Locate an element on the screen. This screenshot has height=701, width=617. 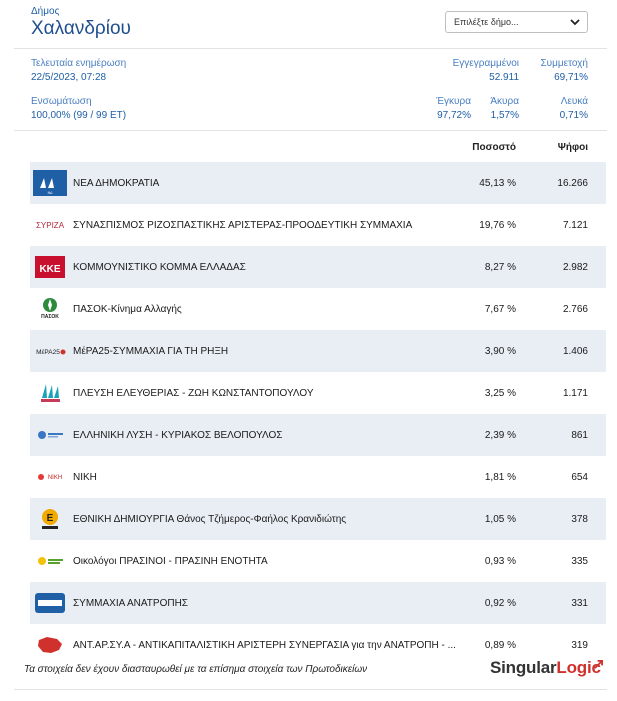
party-votes: 861 is located at coordinates (579, 435).